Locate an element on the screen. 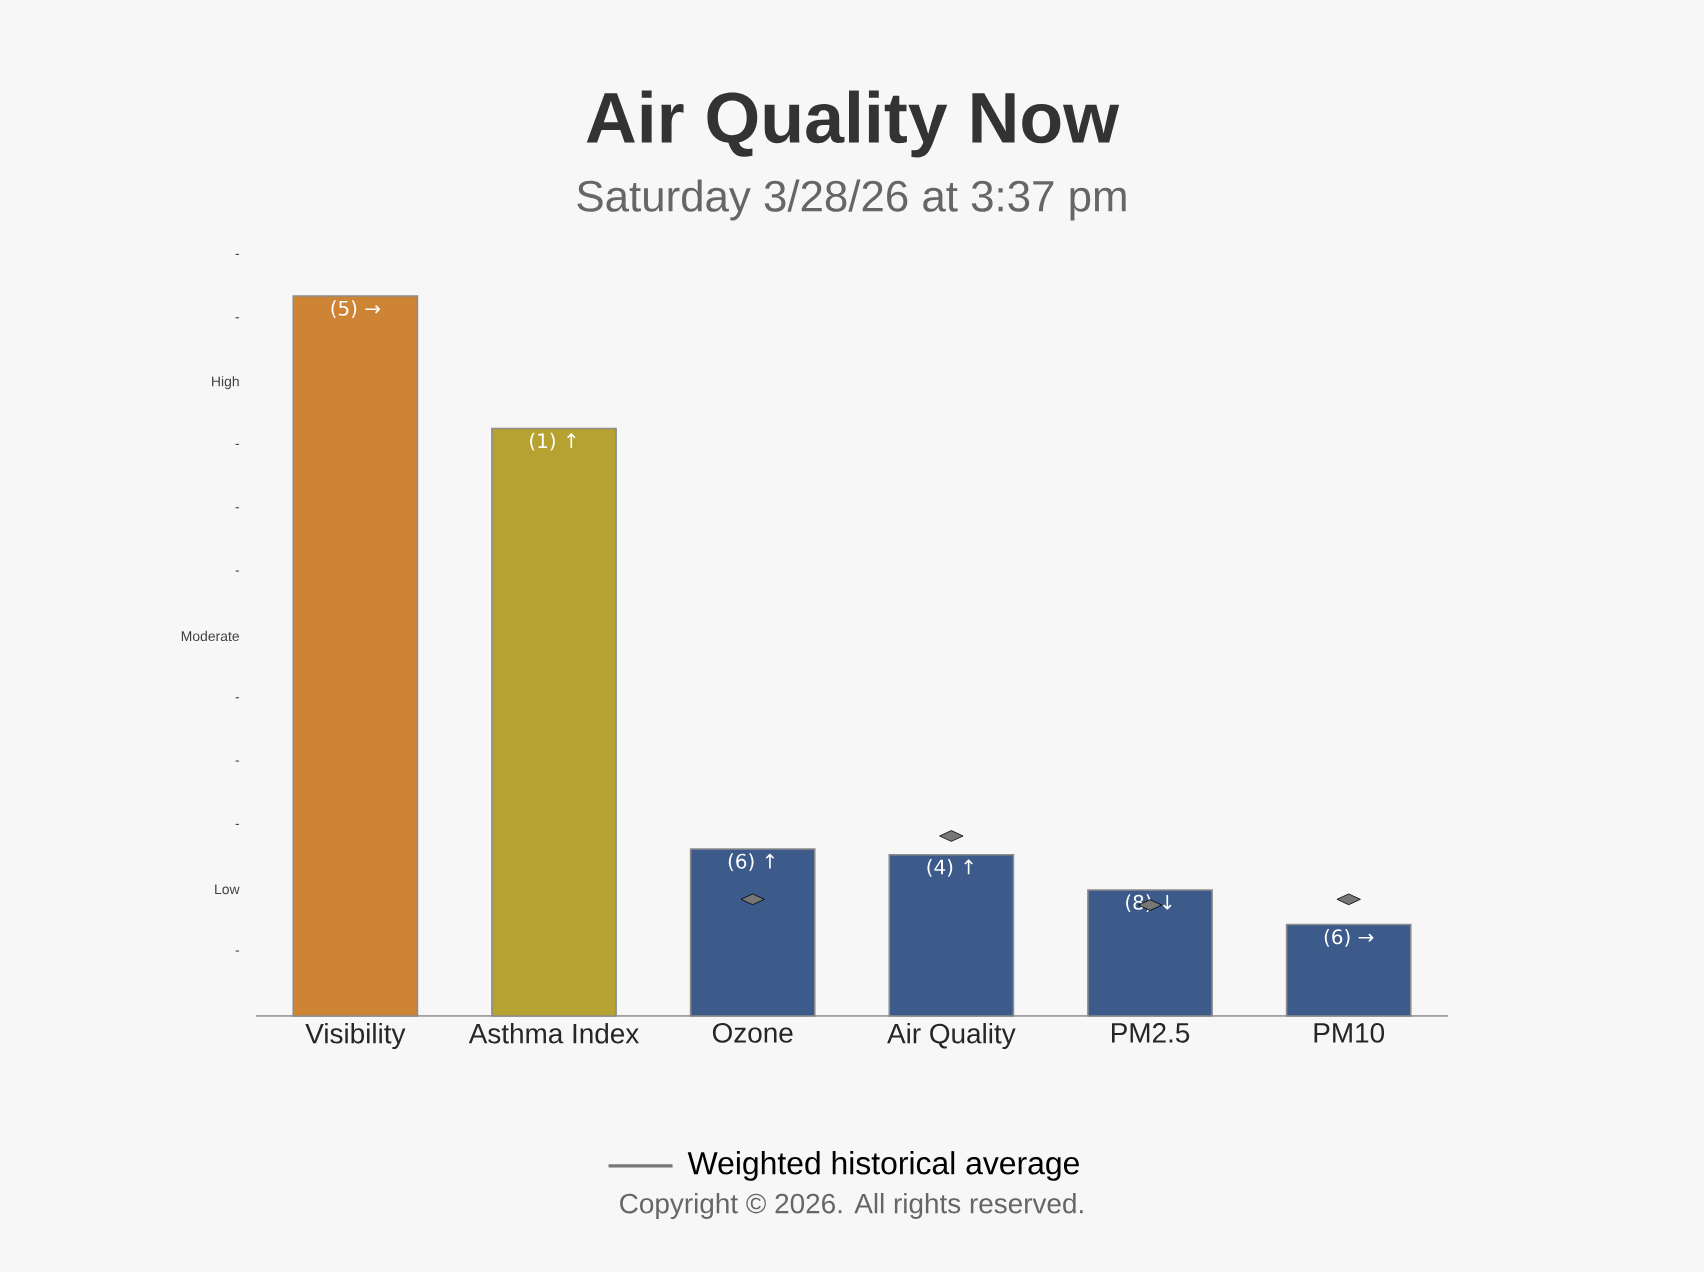  annotation: (4) ↑ is located at coordinates (950, 868).